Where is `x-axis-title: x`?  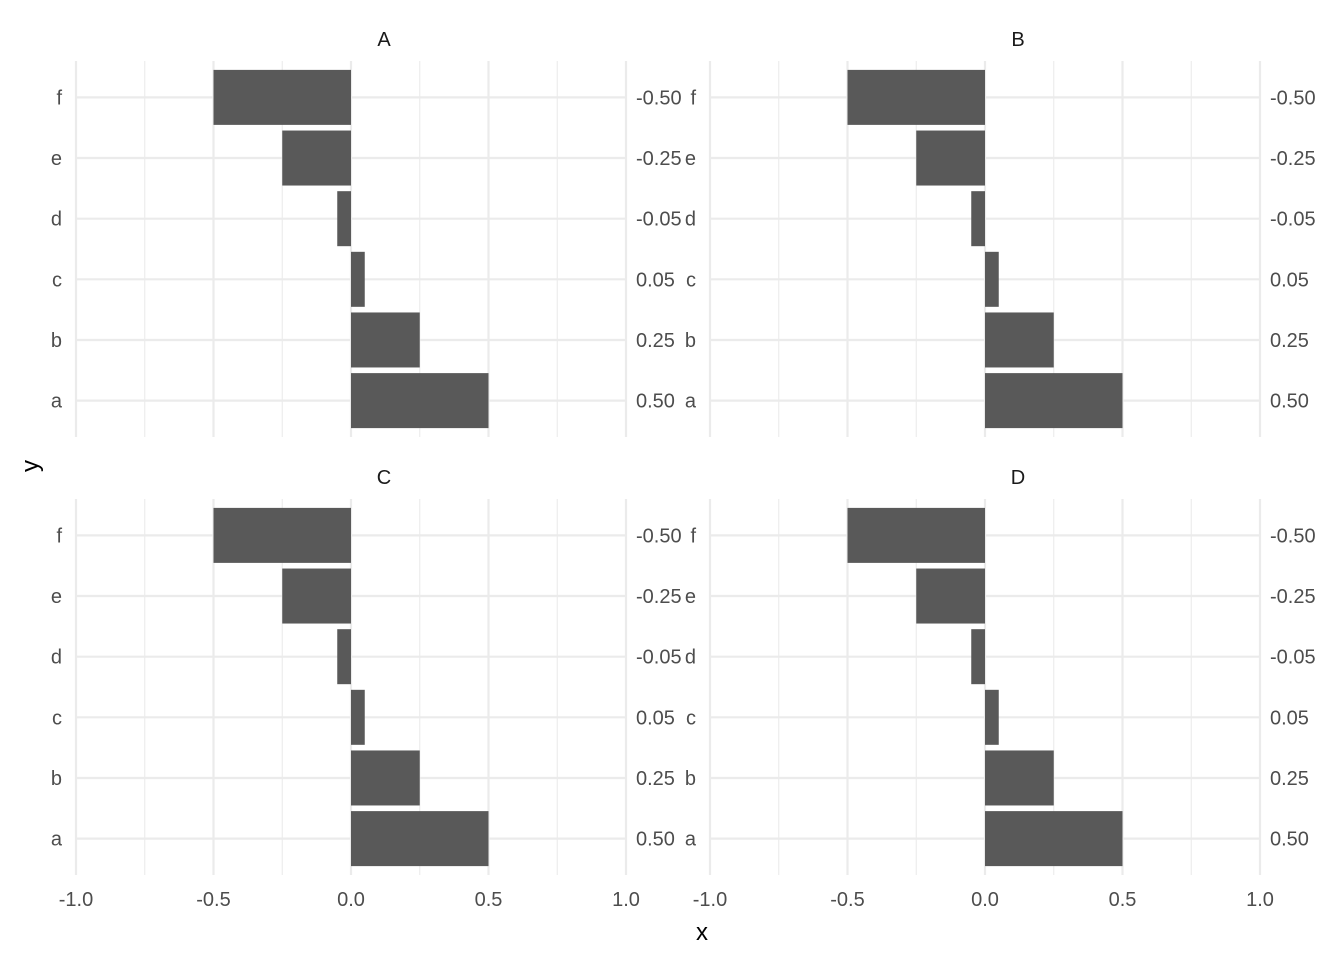 x-axis-title: x is located at coordinates (702, 932).